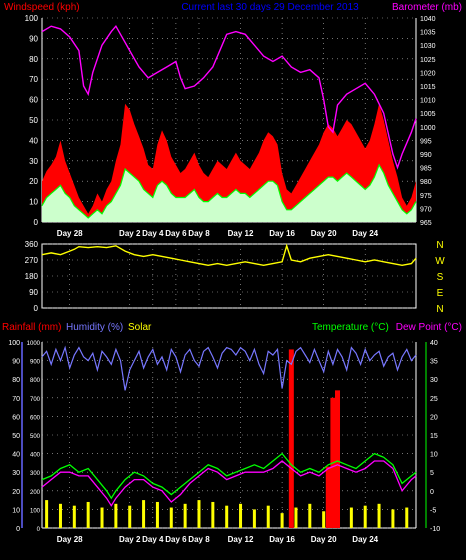  What do you see at coordinates (153, 233) in the screenshot?
I see `wind-x-tick-label: Day 4` at bounding box center [153, 233].